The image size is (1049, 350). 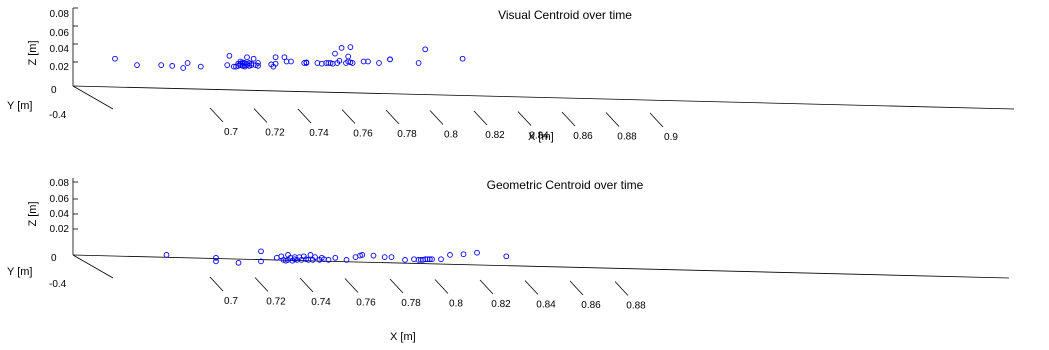 I want to click on x-tick-label: 0.82, so click(x=501, y=304).